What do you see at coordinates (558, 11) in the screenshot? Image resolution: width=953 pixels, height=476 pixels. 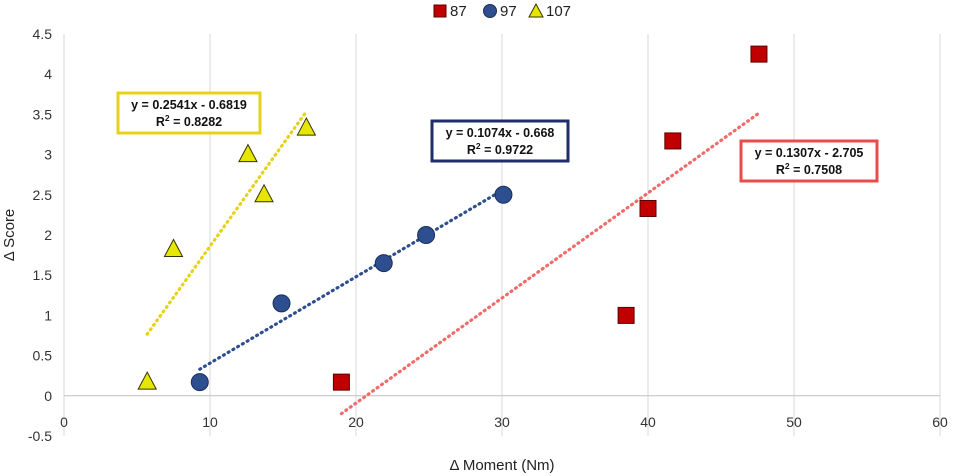 I see `legend-label: 107` at bounding box center [558, 11].